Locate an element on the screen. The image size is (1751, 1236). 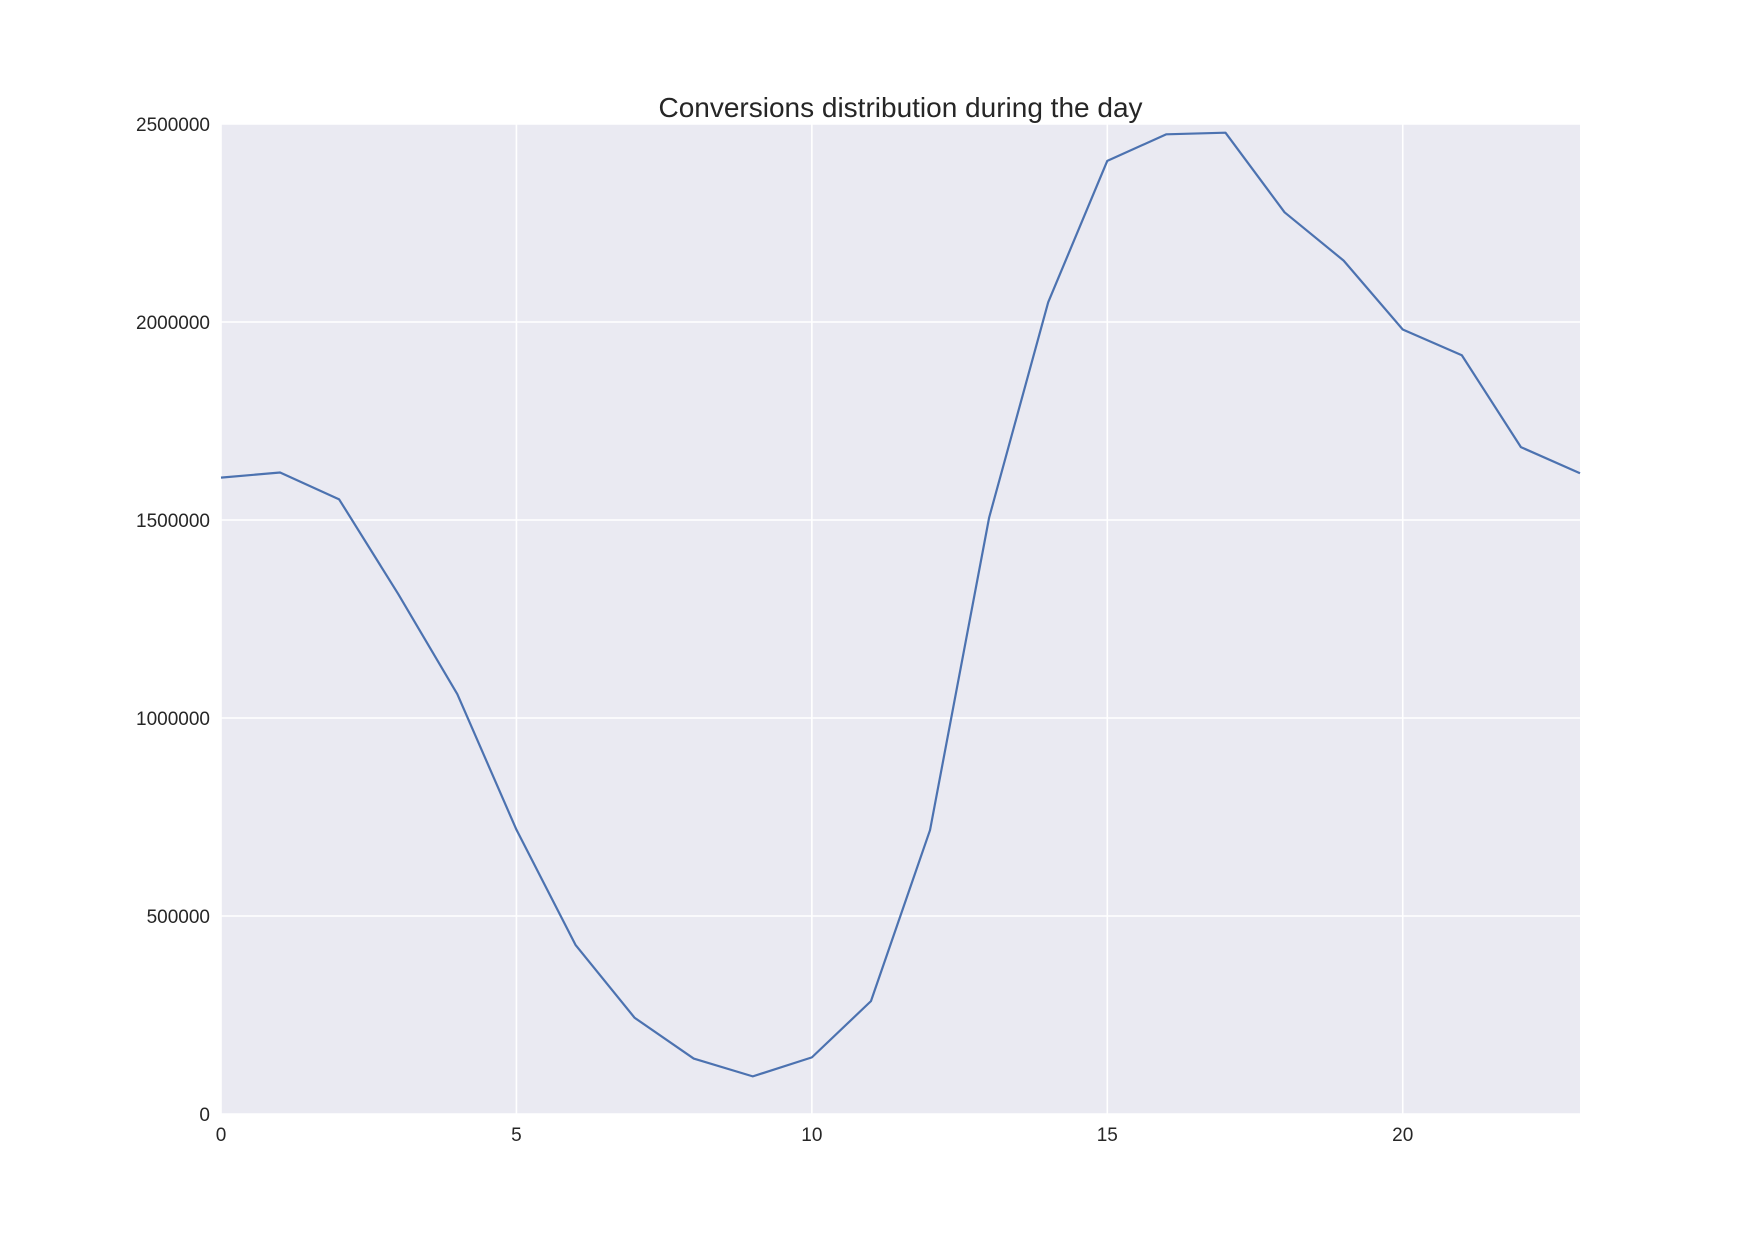
chart-title: Conversions distribution during the day is located at coordinates (900, 107).